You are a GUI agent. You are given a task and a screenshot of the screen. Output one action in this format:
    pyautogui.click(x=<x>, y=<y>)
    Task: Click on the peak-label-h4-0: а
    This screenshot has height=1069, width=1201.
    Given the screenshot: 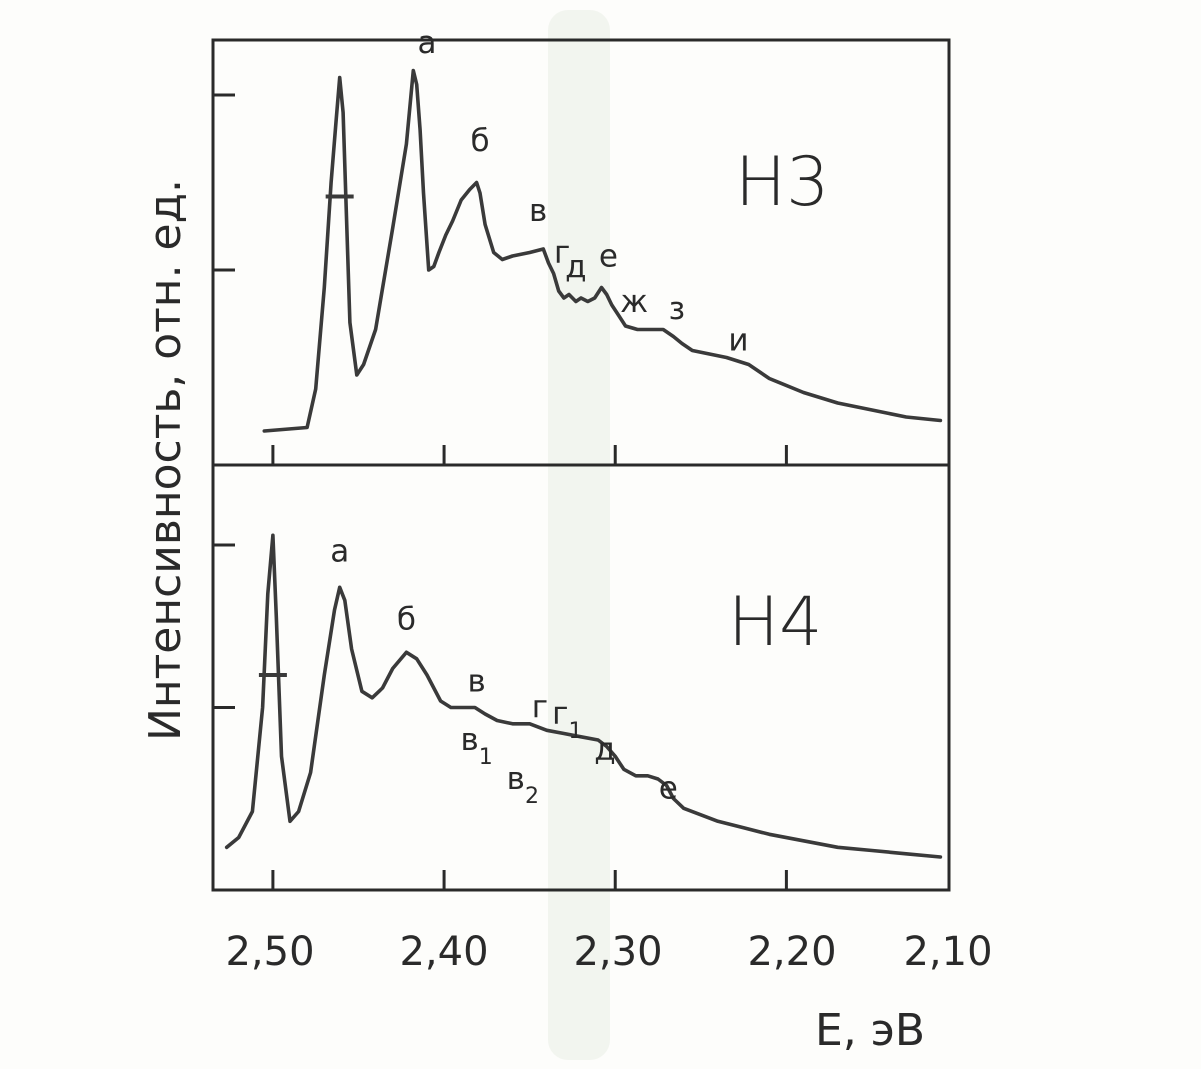 What is the action you would take?
    pyautogui.click(x=339, y=551)
    